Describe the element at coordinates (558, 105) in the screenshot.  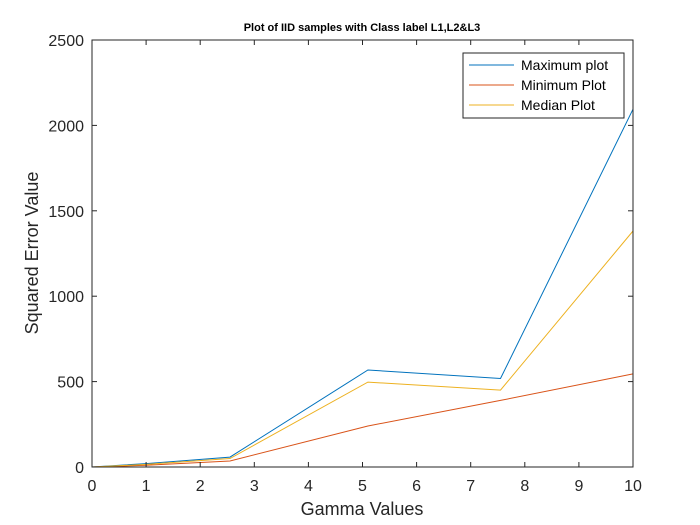
I see `legend-label-2: Median Plot` at that location.